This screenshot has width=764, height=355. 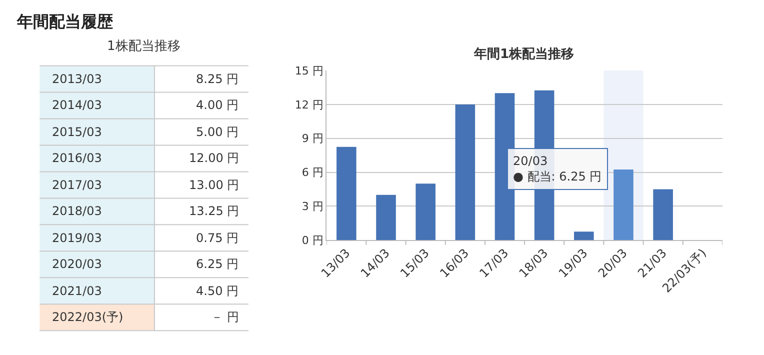 I want to click on text: 1株配当推移, so click(x=143, y=46).